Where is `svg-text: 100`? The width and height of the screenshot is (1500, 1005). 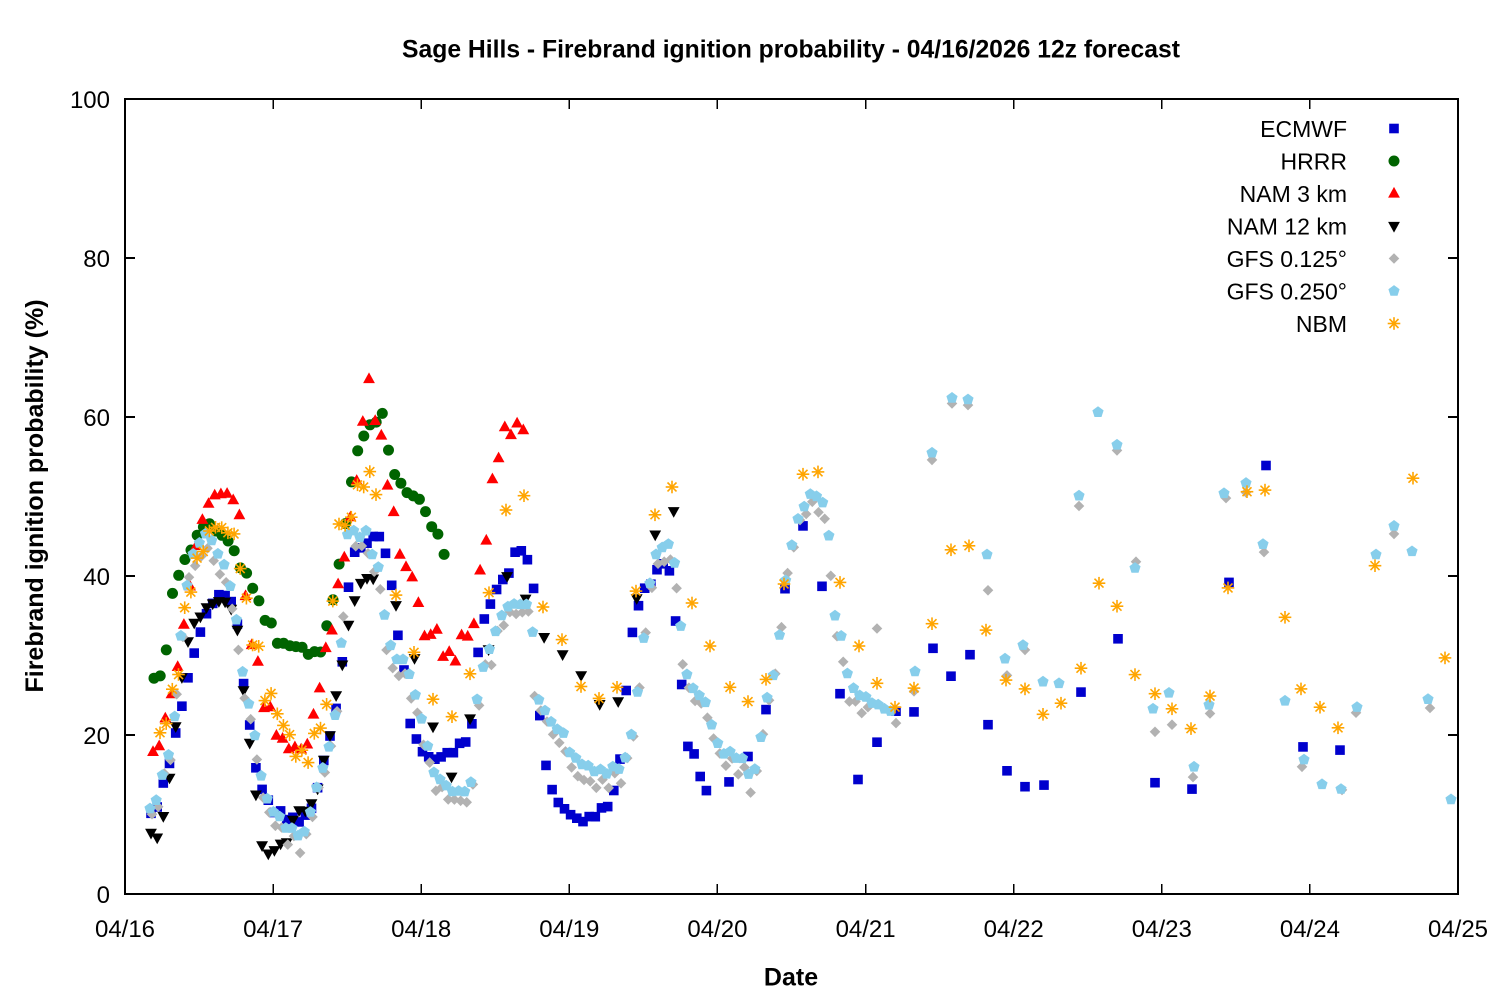
svg-text: 100 is located at coordinates (90, 100).